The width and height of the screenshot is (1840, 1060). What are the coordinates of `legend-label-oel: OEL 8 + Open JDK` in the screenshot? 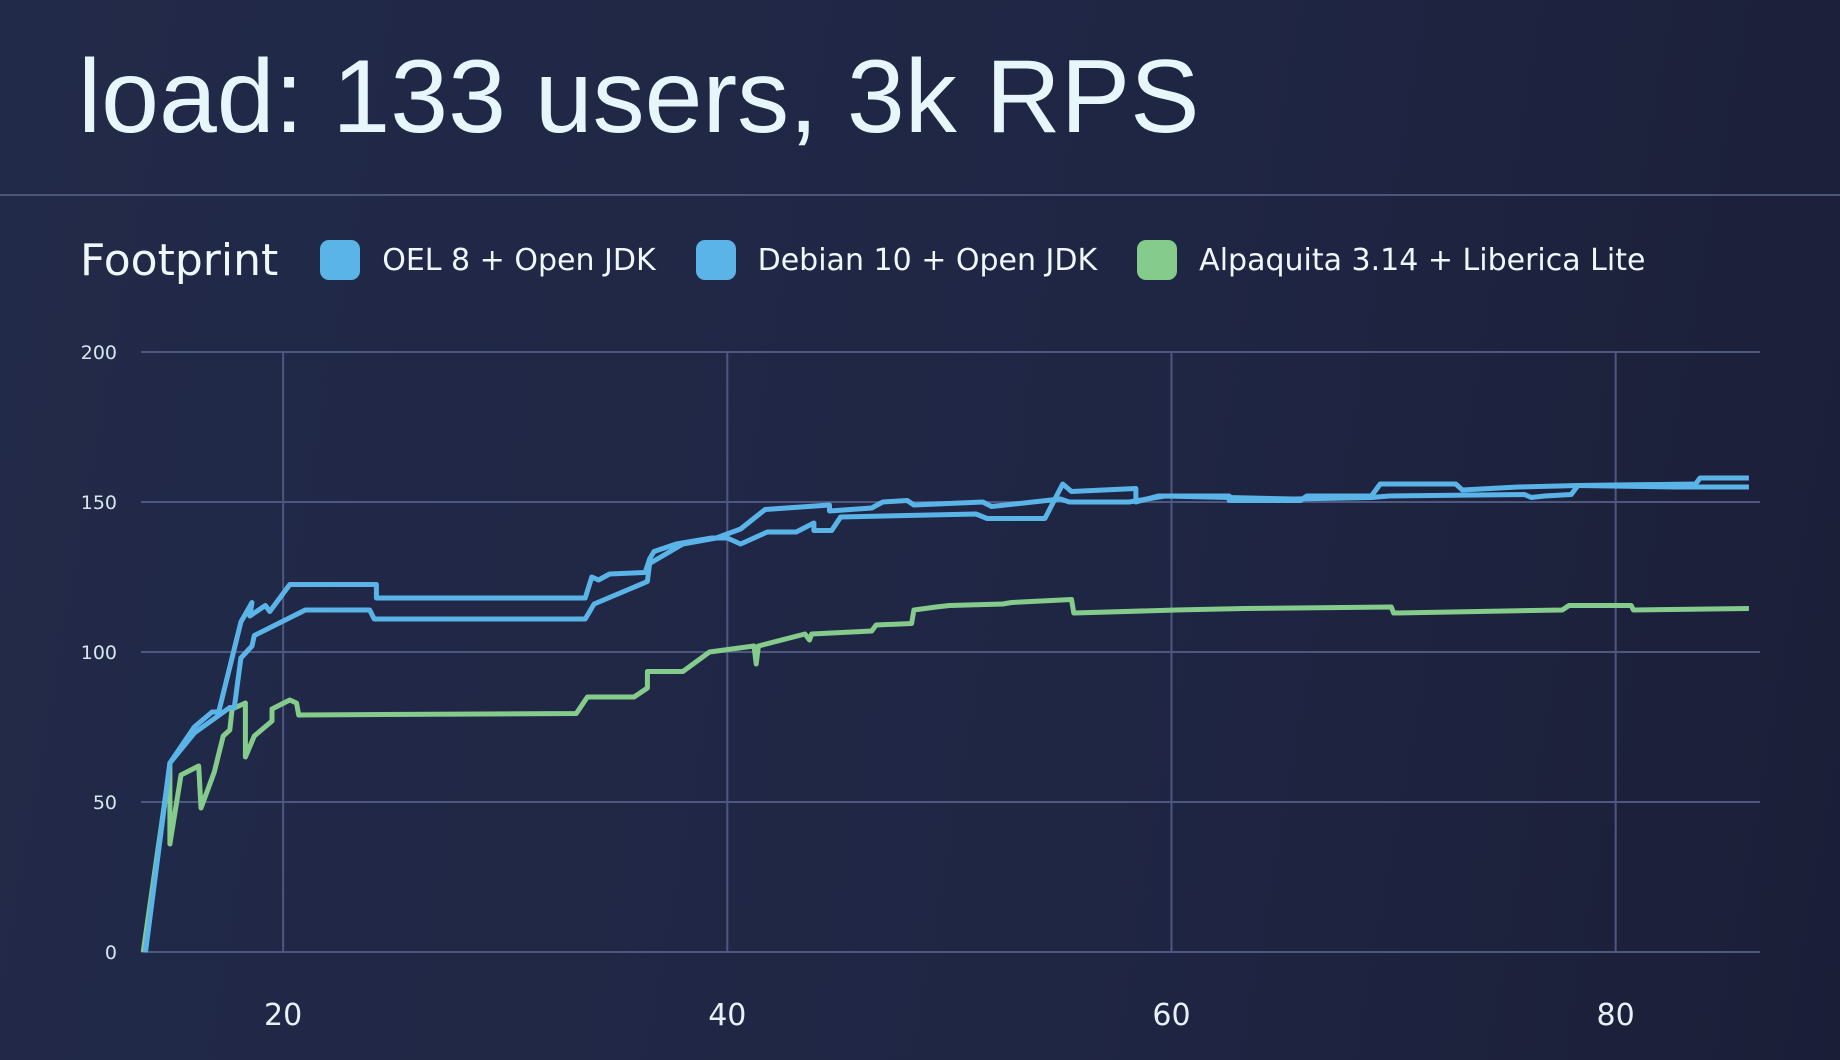 It's located at (519, 260).